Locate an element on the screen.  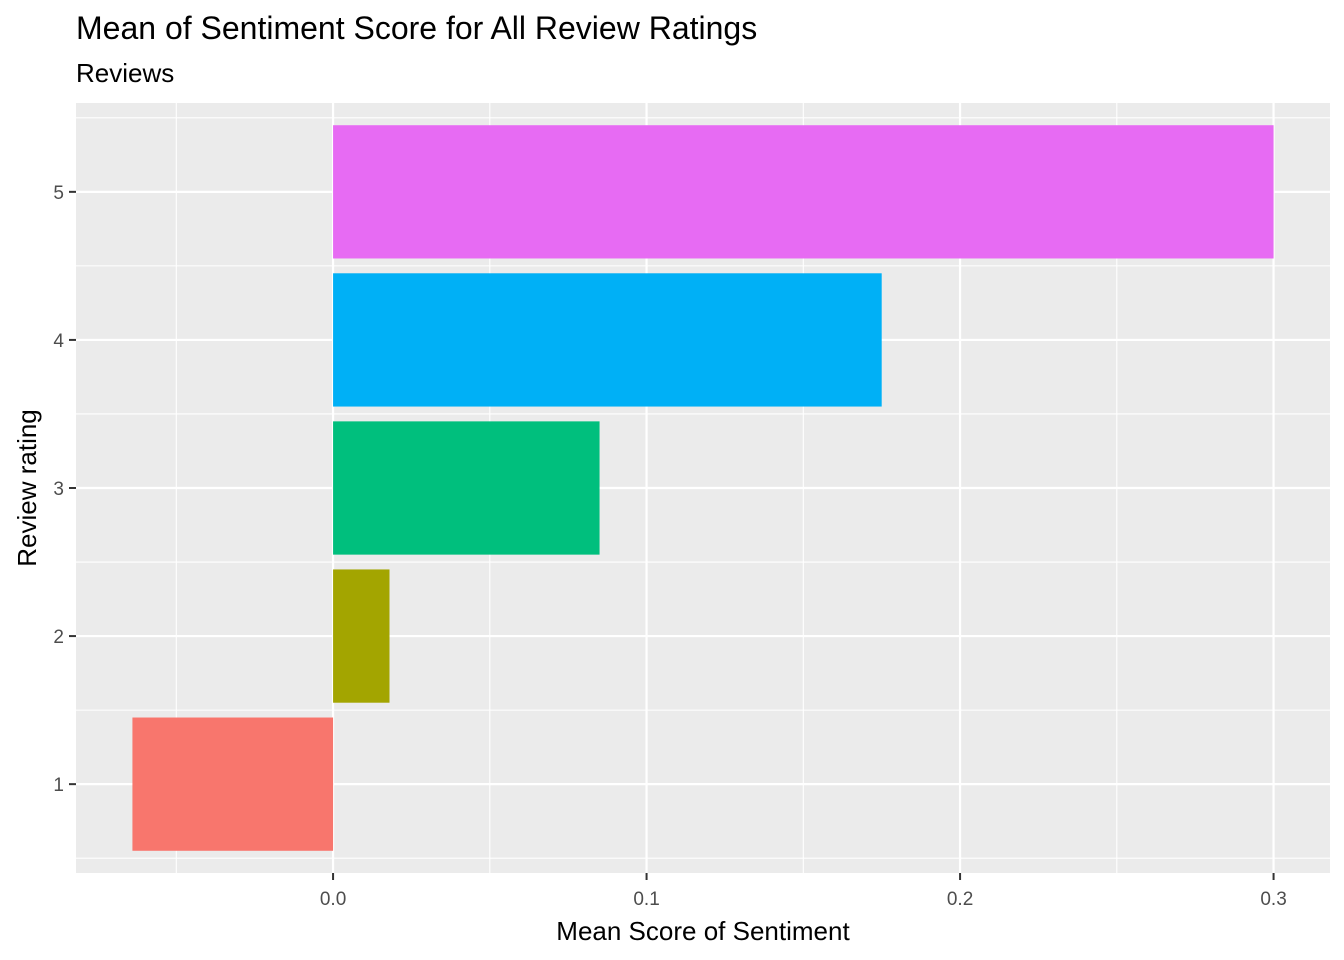
y-axis: 1 2 3 4 5 is located at coordinates (64, 489).